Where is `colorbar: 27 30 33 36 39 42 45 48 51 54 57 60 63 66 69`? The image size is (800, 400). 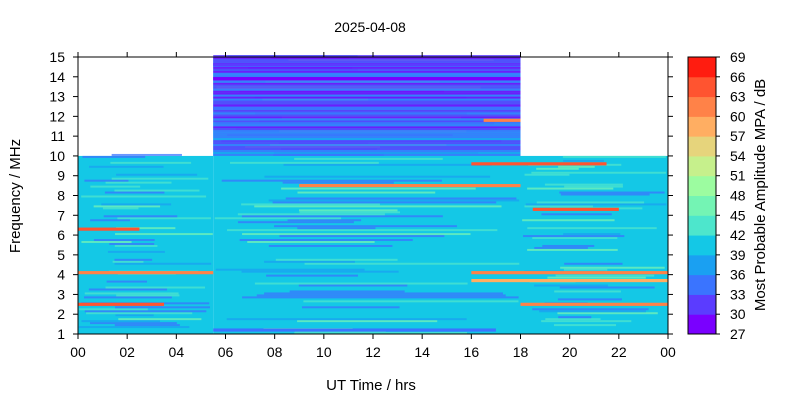 colorbar: 27 30 33 36 39 42 45 48 51 54 57 60 63 66 69 is located at coordinates (716, 195).